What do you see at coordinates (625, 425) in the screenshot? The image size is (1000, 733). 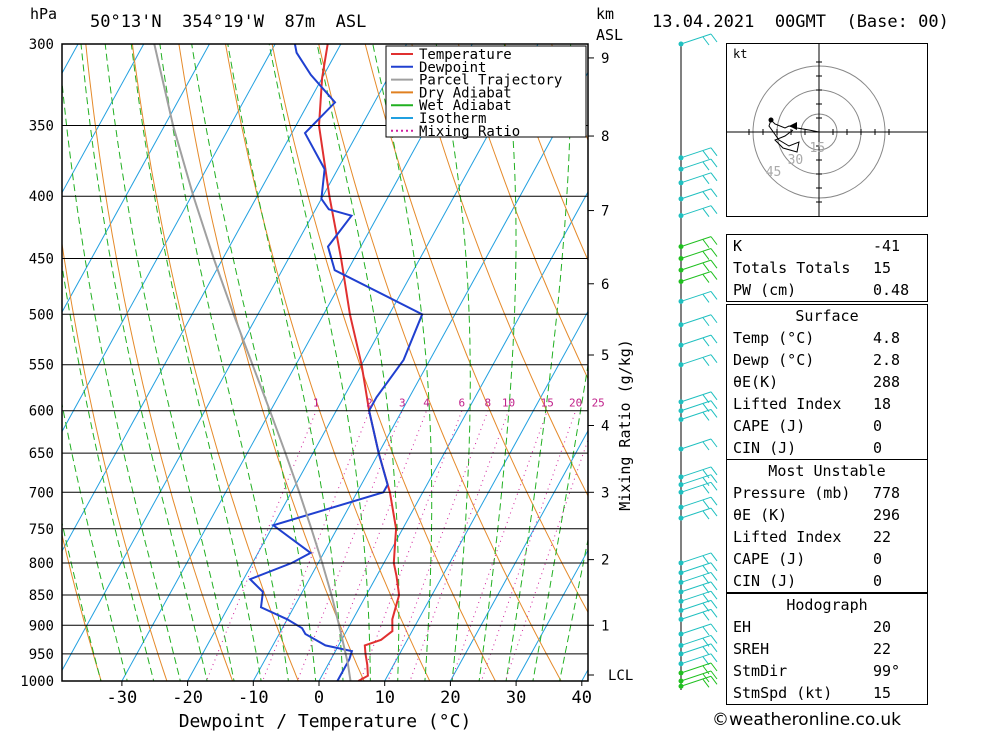 I see `right-axis-label: Mixing Ratio (g/kg)` at bounding box center [625, 425].